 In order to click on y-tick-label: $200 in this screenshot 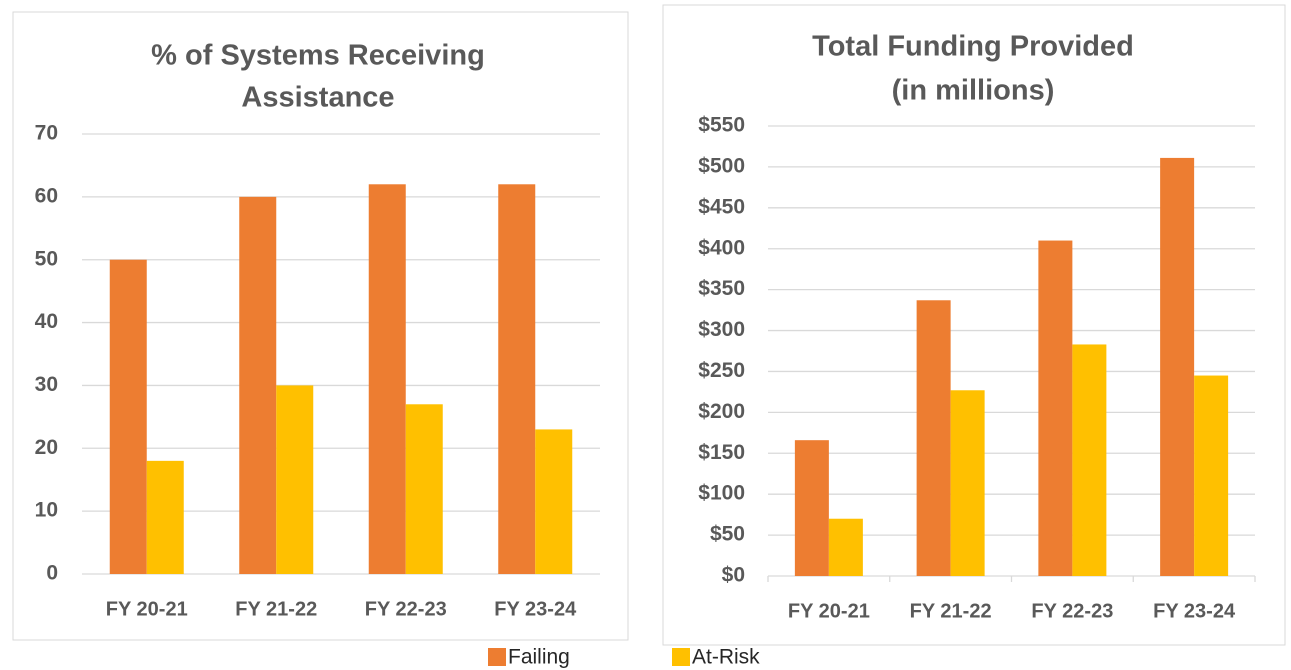, I will do `click(721, 411)`.